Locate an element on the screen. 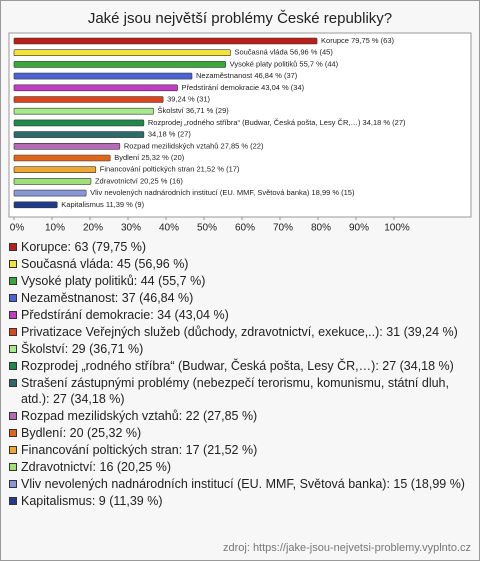 Image resolution: width=480 pixels, height=561 pixels. x-tick-label: 100% is located at coordinates (397, 228).